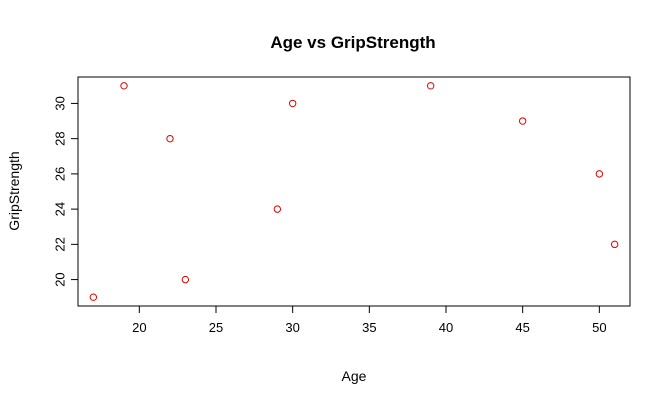 This screenshot has height=404, width=671. What do you see at coordinates (354, 376) in the screenshot?
I see `x-axis-label: Age` at bounding box center [354, 376].